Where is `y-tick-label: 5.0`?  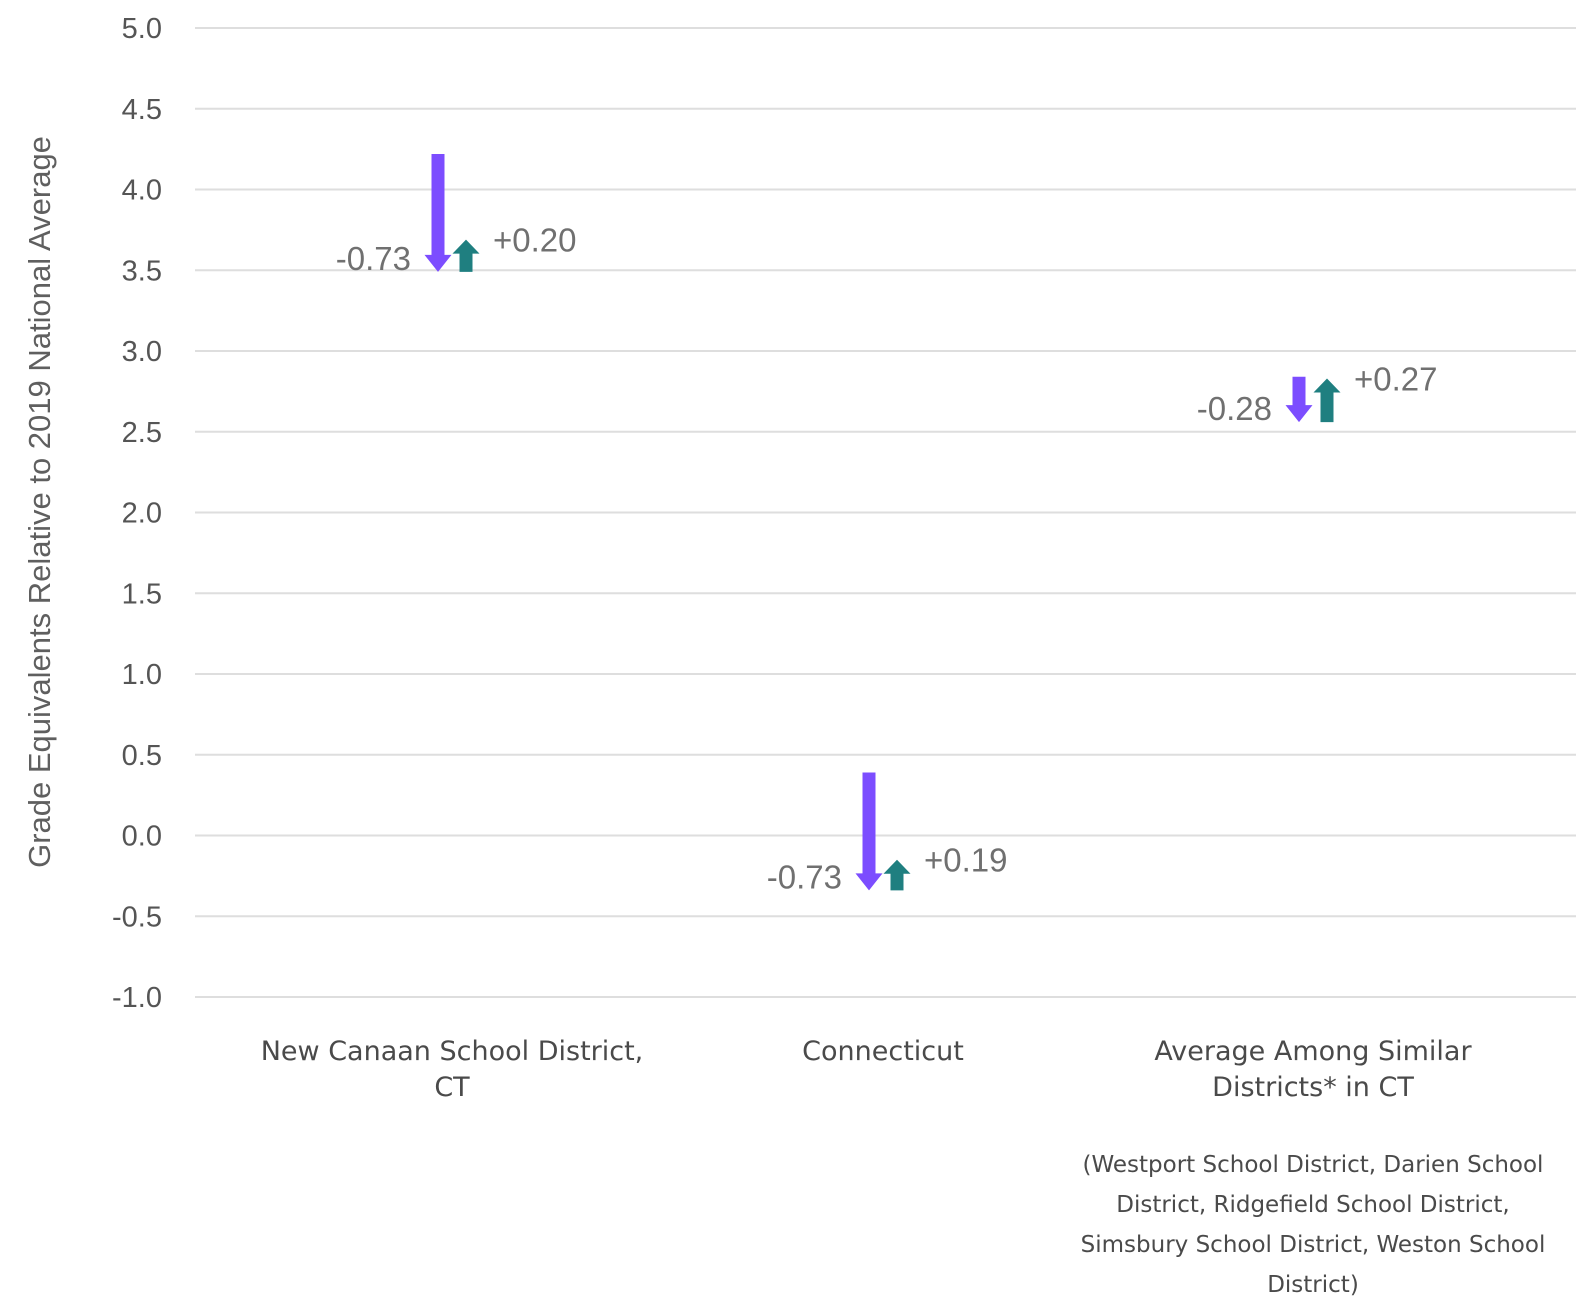
y-tick-label: 5.0 is located at coordinates (142, 29).